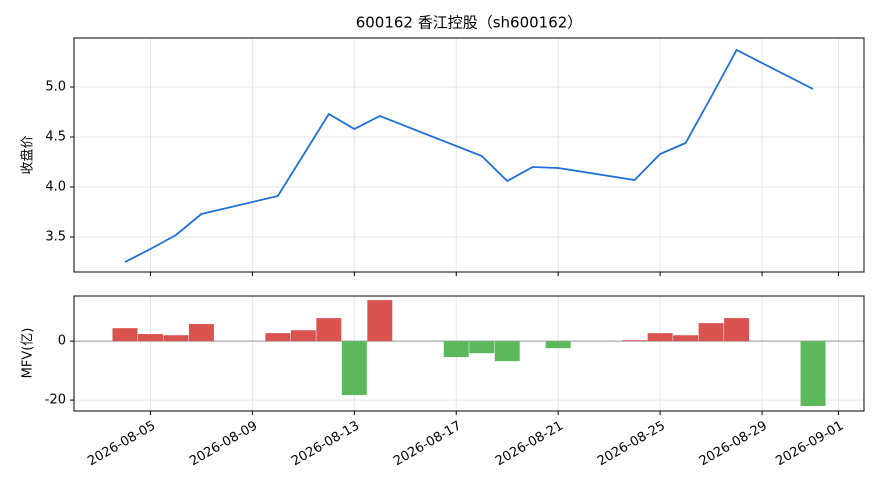 Image resolution: width=880 pixels, height=499 pixels. I want to click on y-tick-label: 0, so click(62, 341).